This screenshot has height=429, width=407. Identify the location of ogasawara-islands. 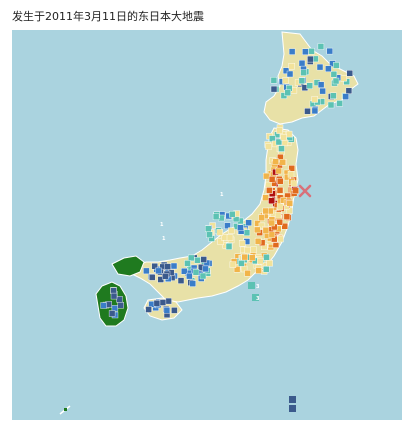
(292, 404).